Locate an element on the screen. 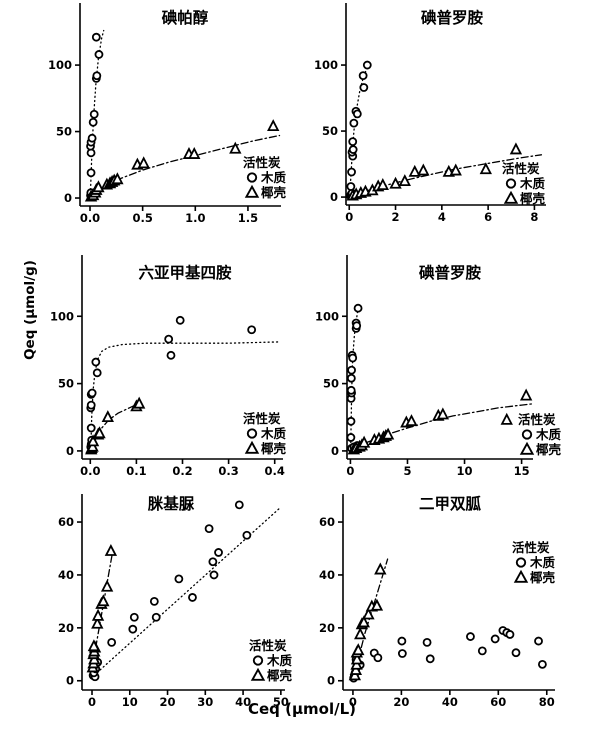 The image size is (600, 732). x-tick-label: 2 is located at coordinates (396, 217).